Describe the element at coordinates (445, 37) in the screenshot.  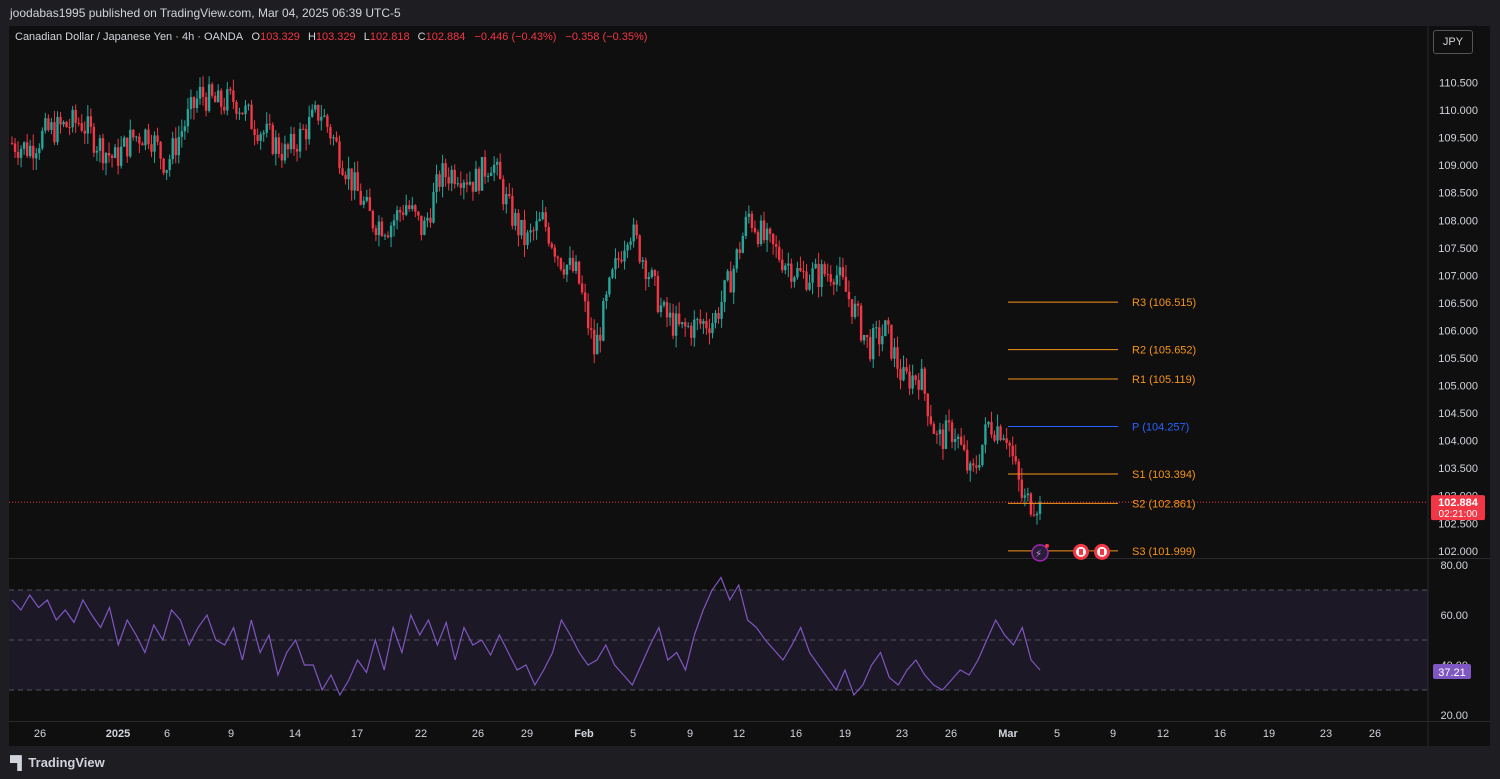
I see `close-value: 102.884` at that location.